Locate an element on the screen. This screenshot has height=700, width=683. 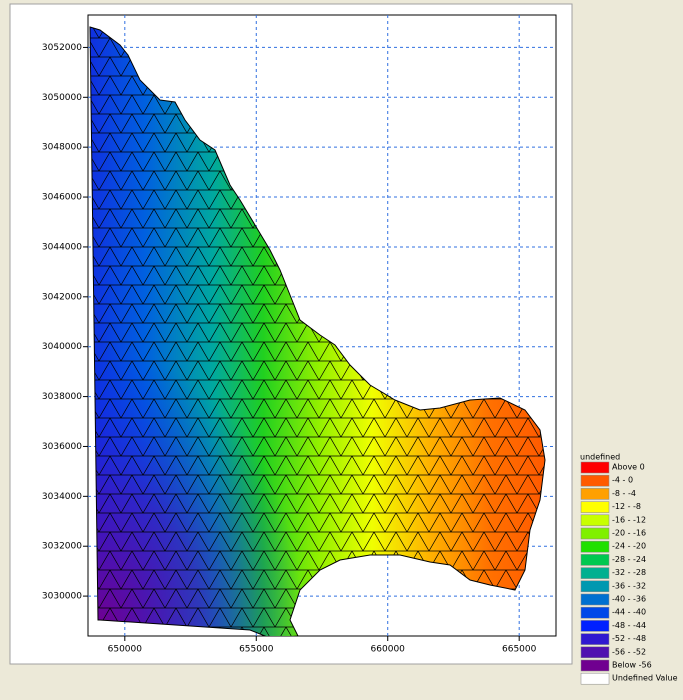
y-tick-label: 3044000 is located at coordinates (62, 247).